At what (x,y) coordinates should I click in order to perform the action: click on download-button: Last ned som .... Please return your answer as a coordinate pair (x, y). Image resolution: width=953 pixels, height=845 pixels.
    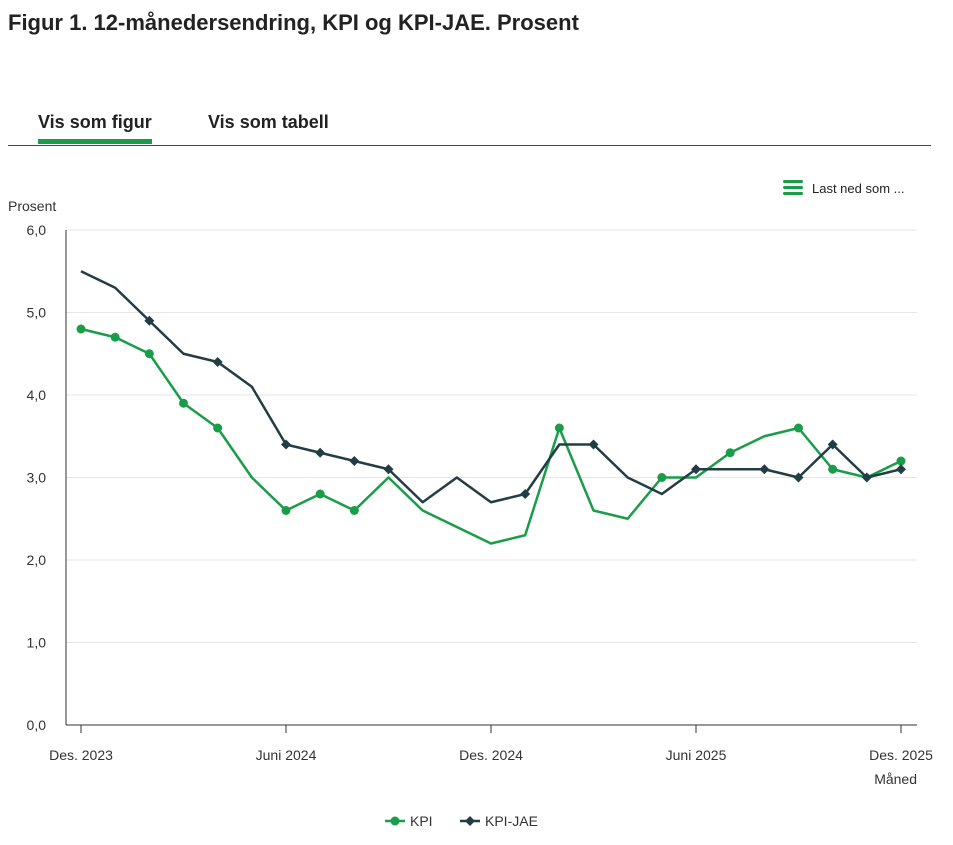
    Looking at the image, I should click on (844, 188).